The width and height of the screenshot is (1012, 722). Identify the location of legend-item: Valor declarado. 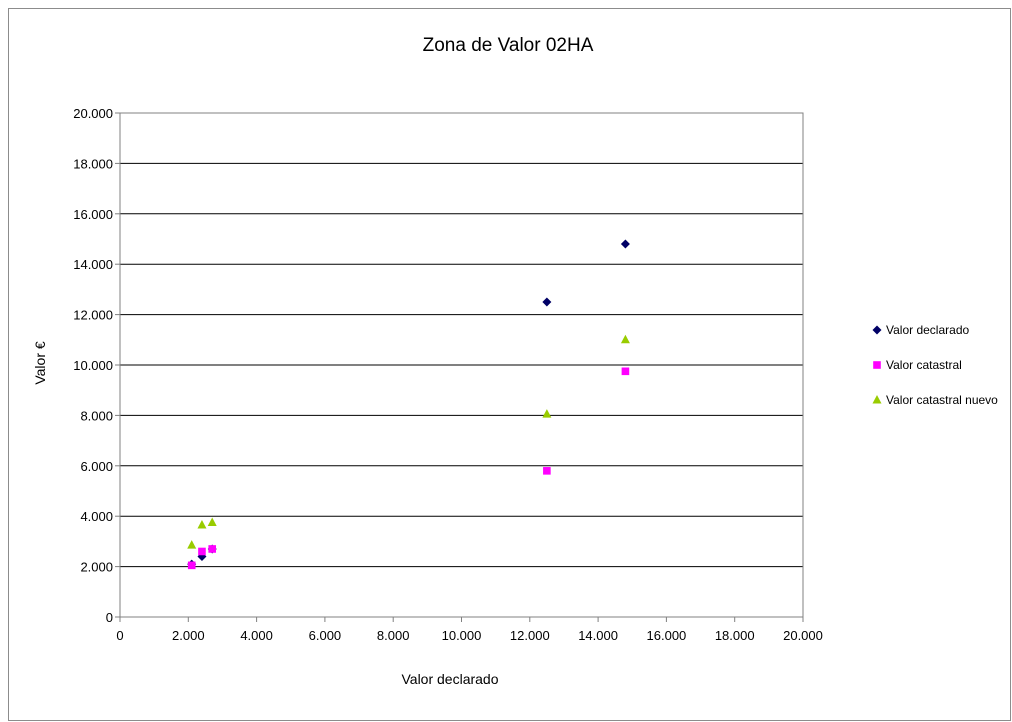
(920, 330).